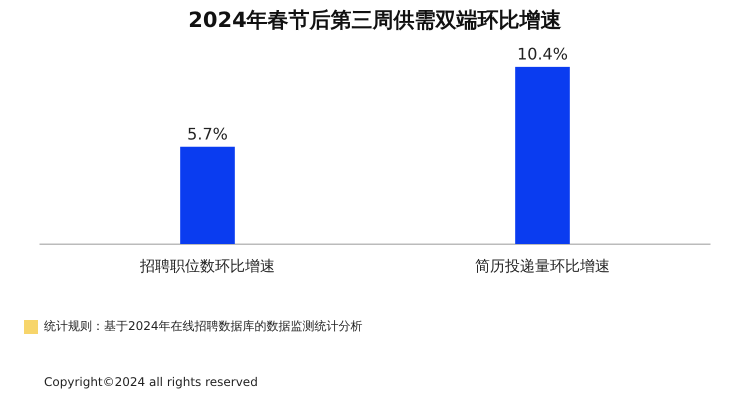  I want to click on text: 统计规则：基于2024年在线招聘数据库的数据监测统计分析, so click(203, 326).